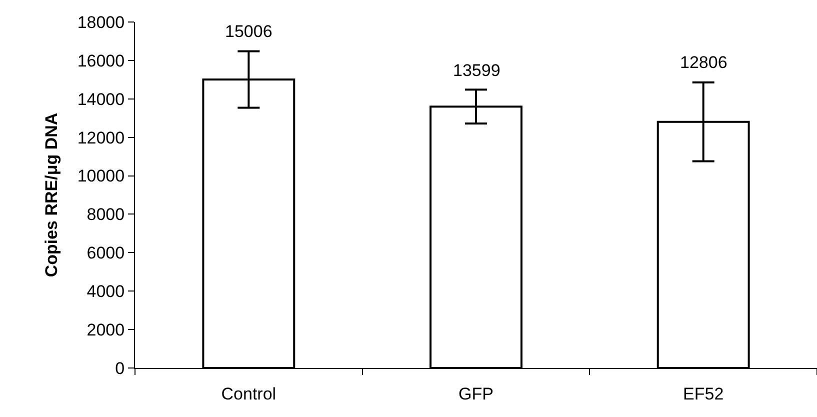 This screenshot has height=417, width=817. What do you see at coordinates (248, 394) in the screenshot?
I see `x-tick-label: Control` at bounding box center [248, 394].